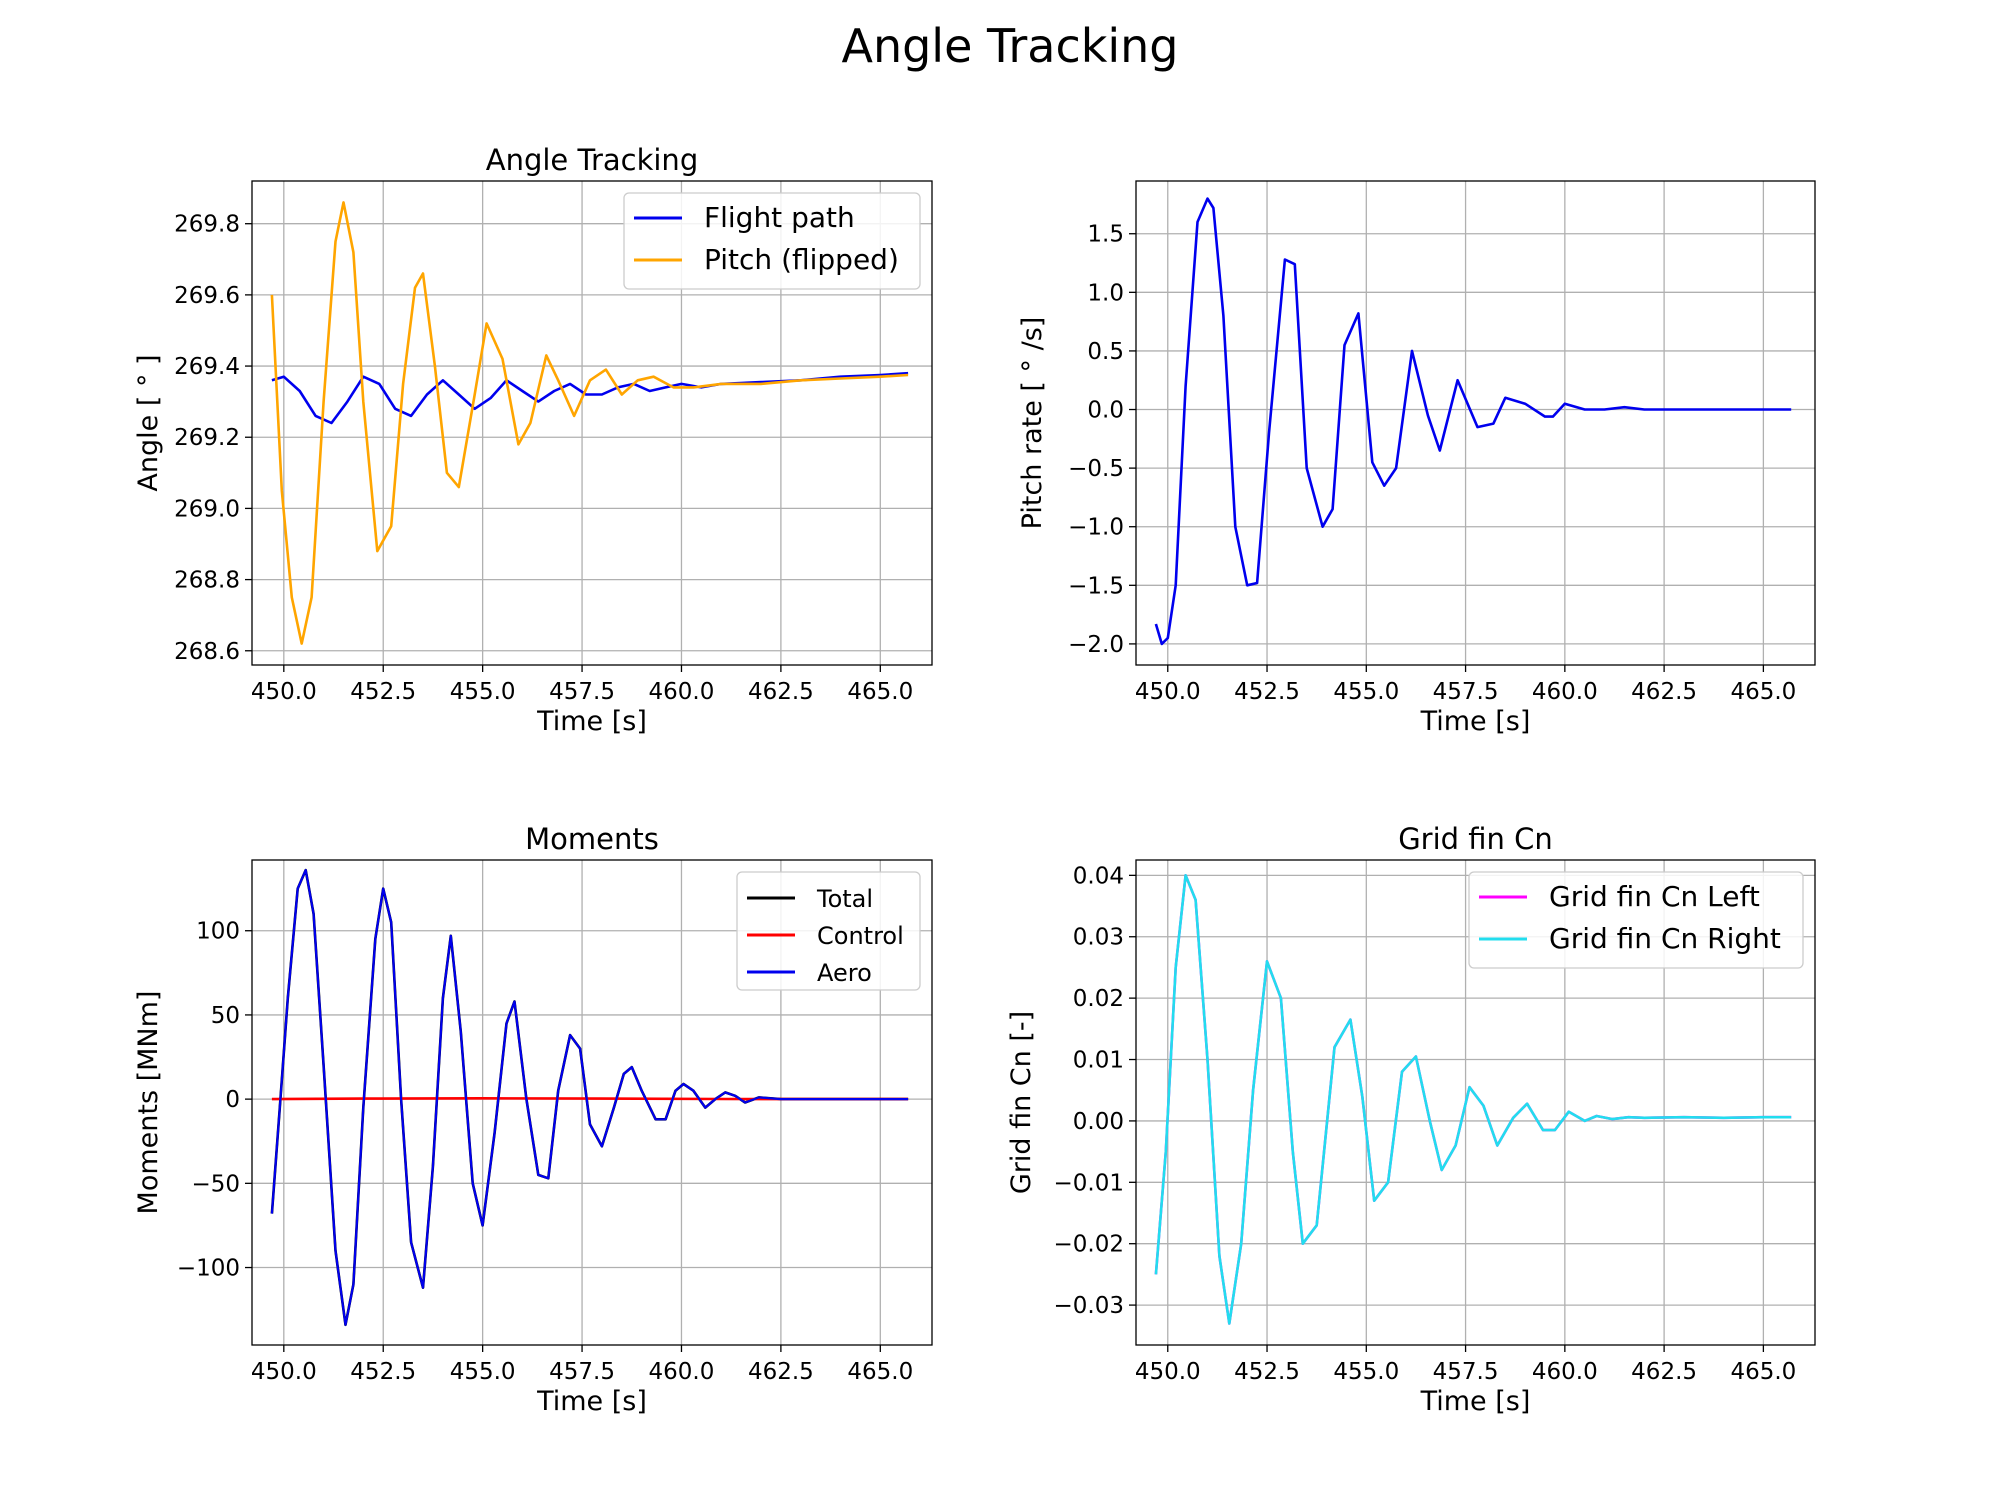  I want to click on y-tick-label: −0.03, so click(1089, 1306).